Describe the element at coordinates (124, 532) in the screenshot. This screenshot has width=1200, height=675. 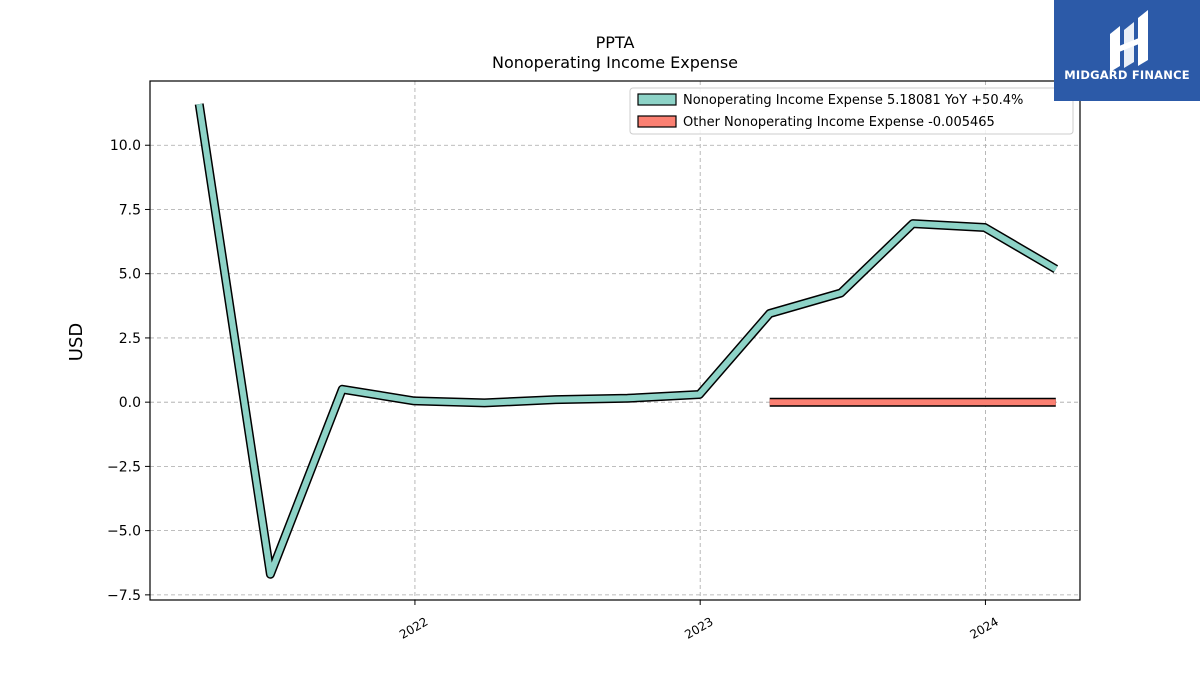
I see `y-tick-label: −5.0` at that location.